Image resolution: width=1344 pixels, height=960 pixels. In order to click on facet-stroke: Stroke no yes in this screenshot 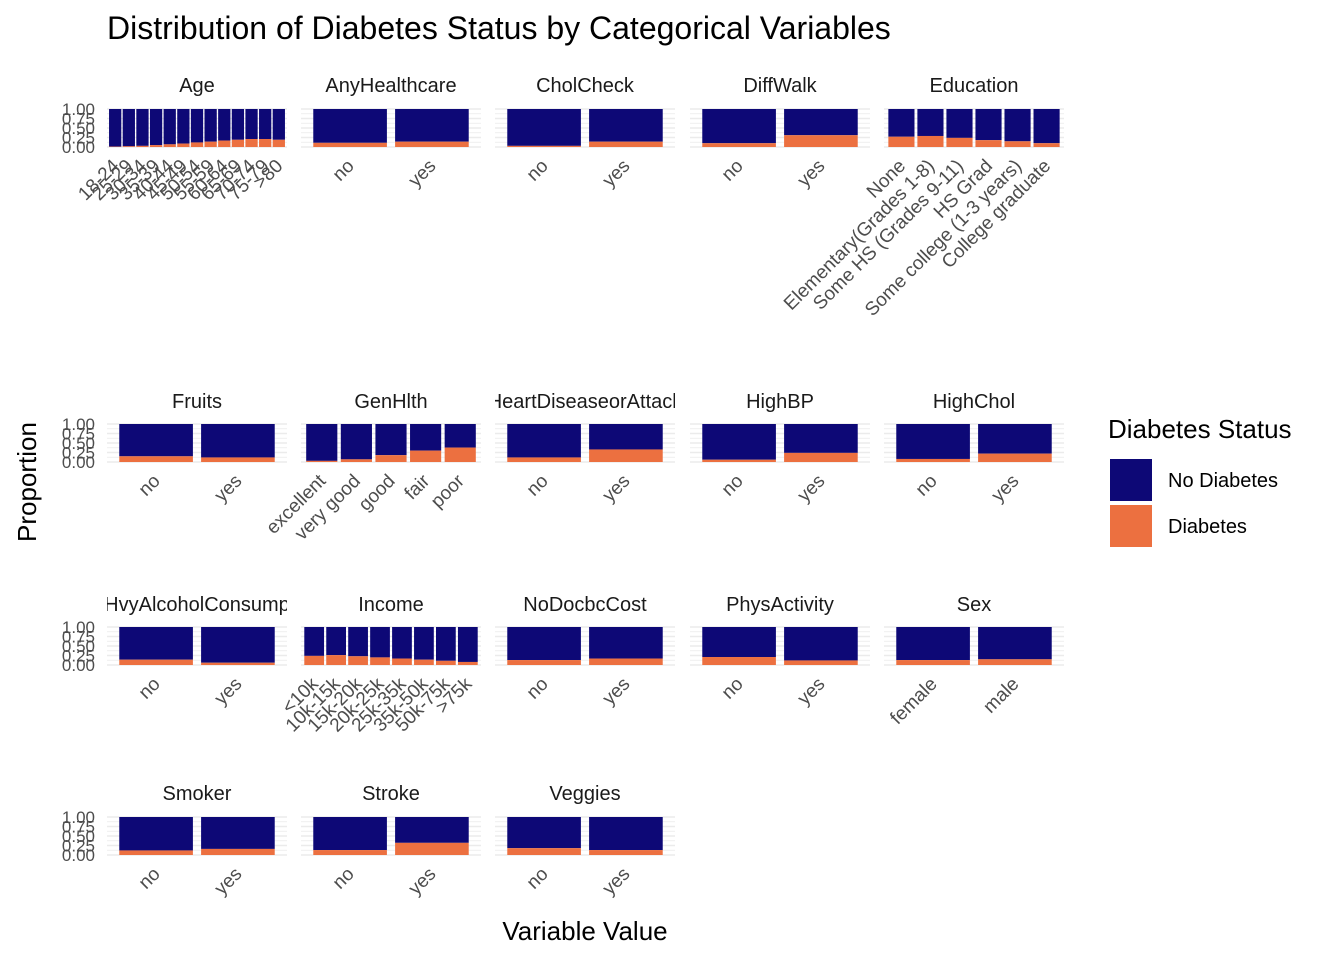, I will do `click(391, 841)`.